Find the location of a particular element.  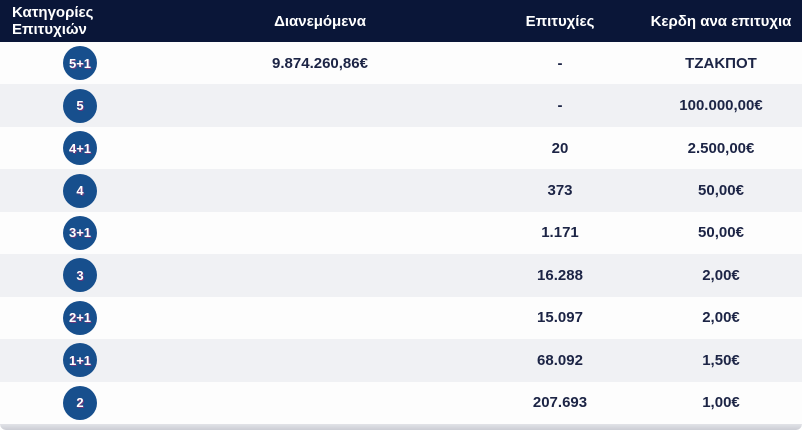

category-badge: 4+1 is located at coordinates (80, 148).